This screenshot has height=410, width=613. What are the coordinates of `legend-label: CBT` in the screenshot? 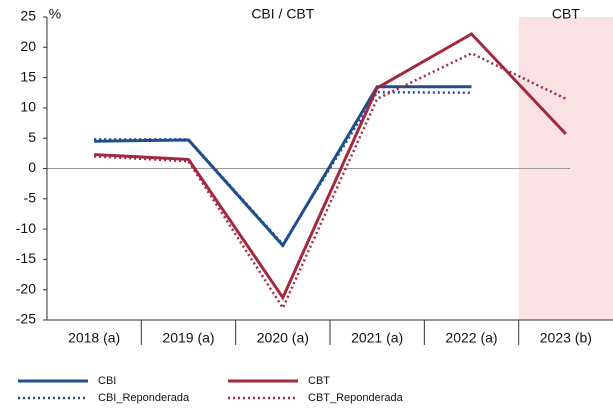 It's located at (319, 381).